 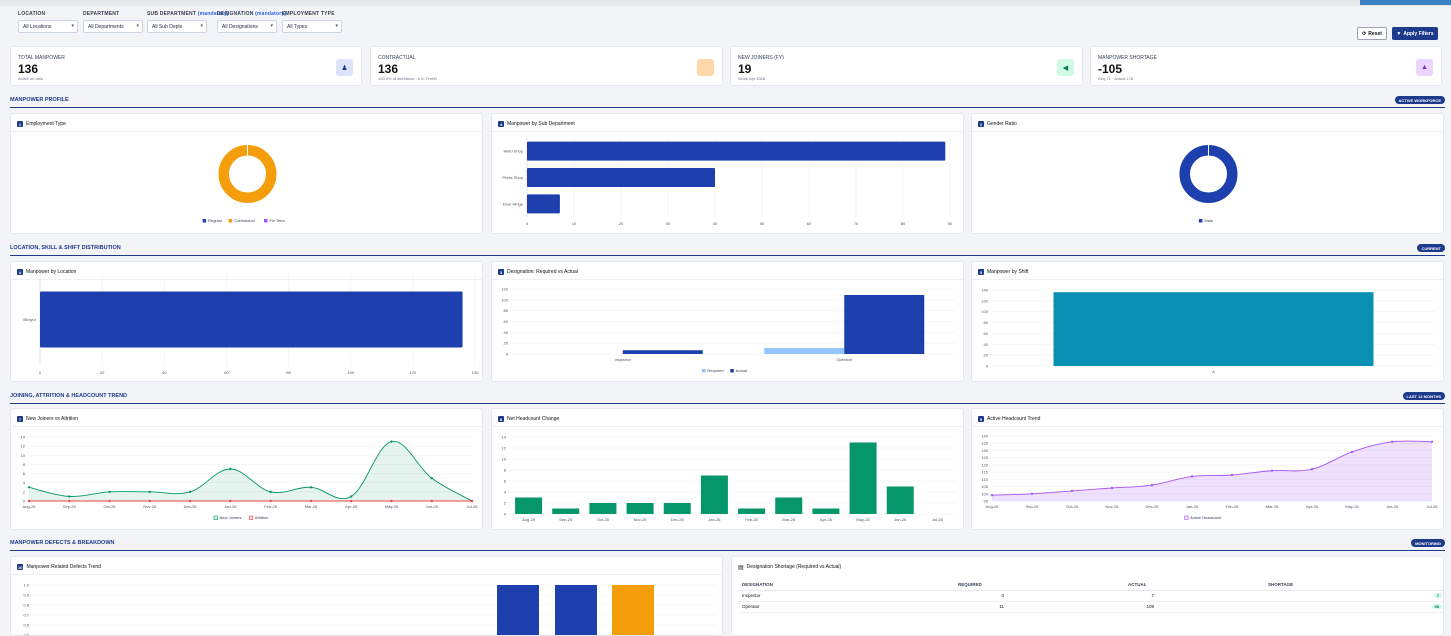 What do you see at coordinates (113, 14) in the screenshot?
I see `department-filter-label: DEPARTMENT` at bounding box center [113, 14].